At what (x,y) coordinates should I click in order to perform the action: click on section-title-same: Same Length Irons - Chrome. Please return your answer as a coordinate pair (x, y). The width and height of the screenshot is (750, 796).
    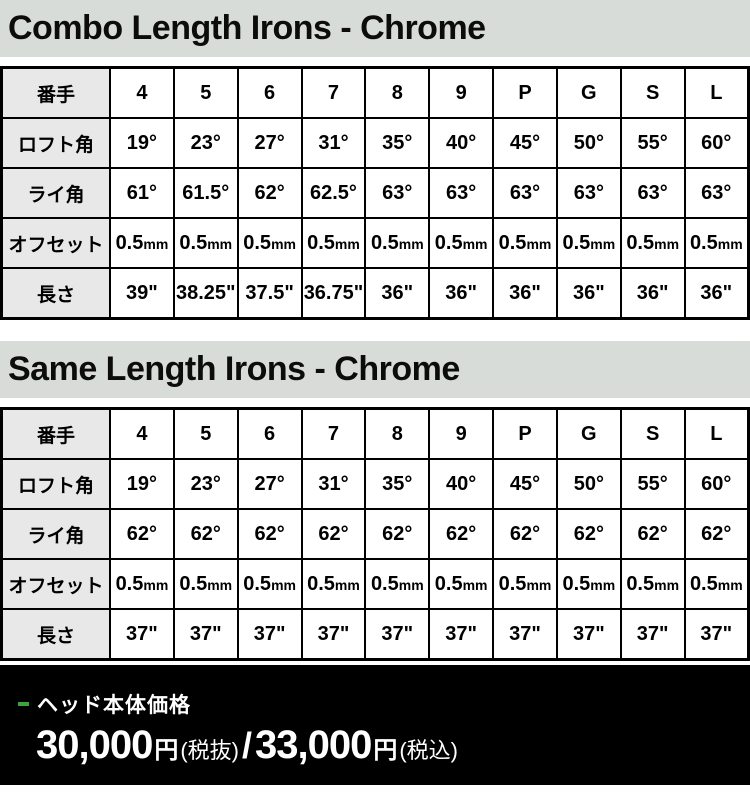
    Looking at the image, I should click on (234, 369).